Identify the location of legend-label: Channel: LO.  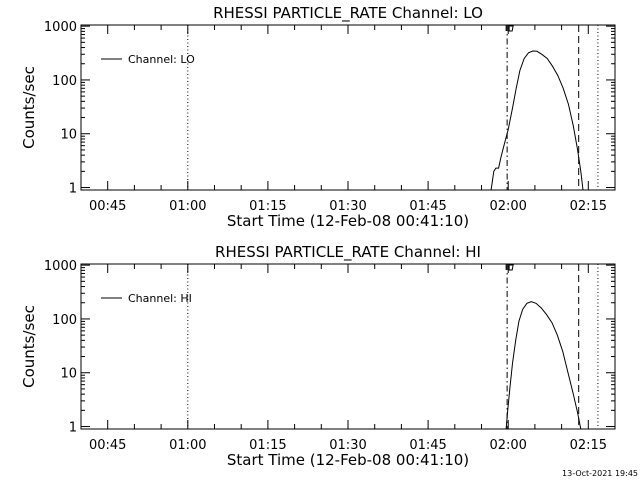
(161, 59).